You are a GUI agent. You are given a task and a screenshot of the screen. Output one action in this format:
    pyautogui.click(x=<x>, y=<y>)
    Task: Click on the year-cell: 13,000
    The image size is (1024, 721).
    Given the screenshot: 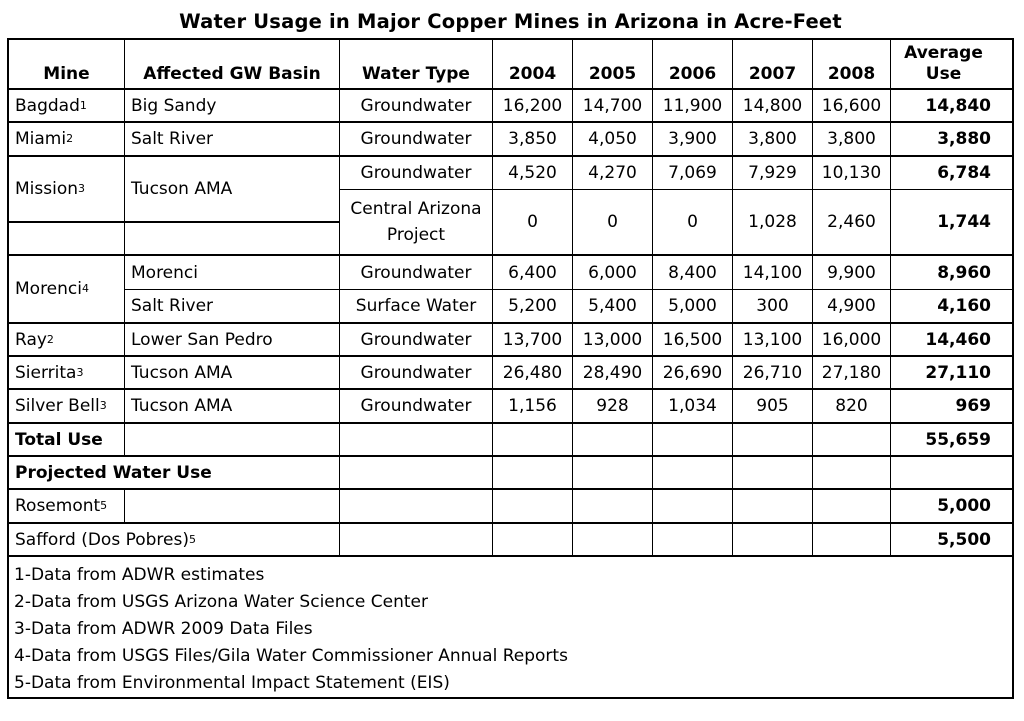 What is the action you would take?
    pyautogui.click(x=613, y=340)
    